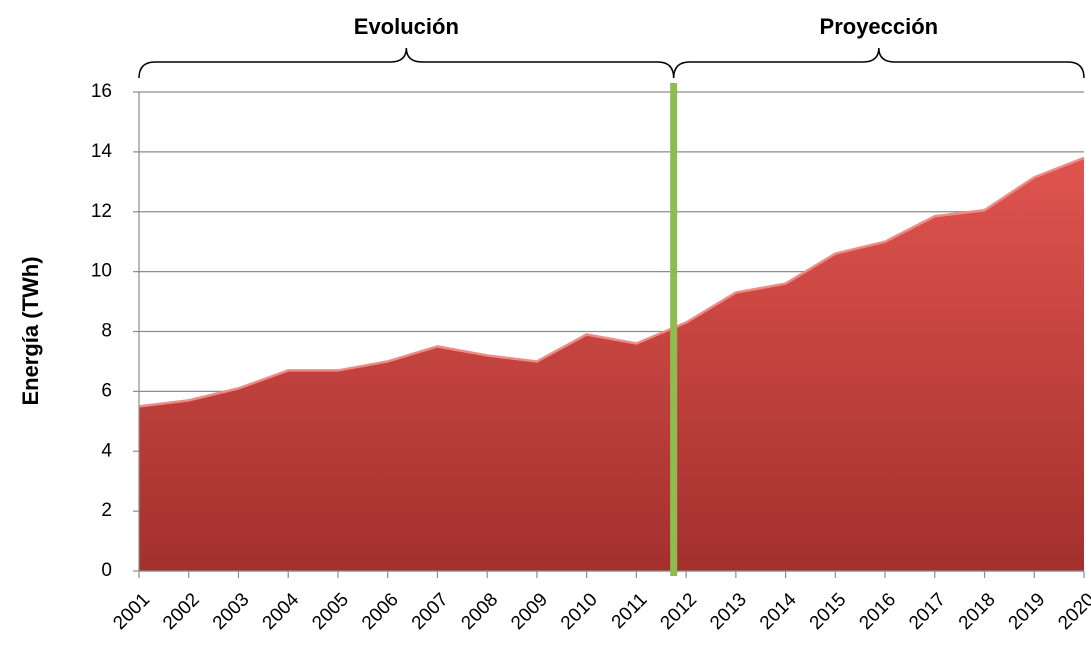  I want to click on x-tick-label: 2012, so click(678, 611).